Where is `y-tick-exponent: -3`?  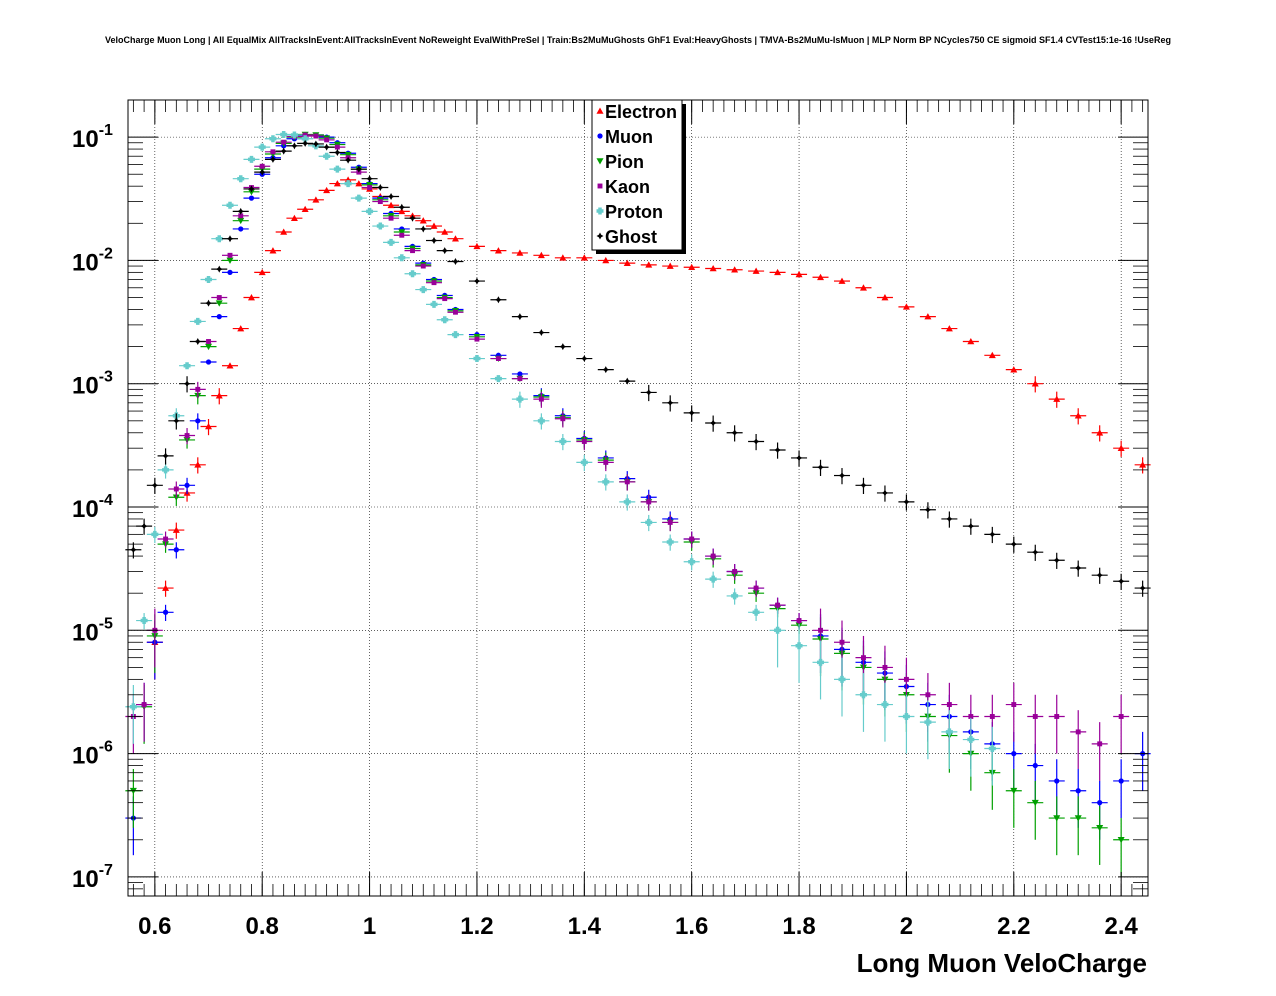
y-tick-exponent: -3 is located at coordinates (106, 377).